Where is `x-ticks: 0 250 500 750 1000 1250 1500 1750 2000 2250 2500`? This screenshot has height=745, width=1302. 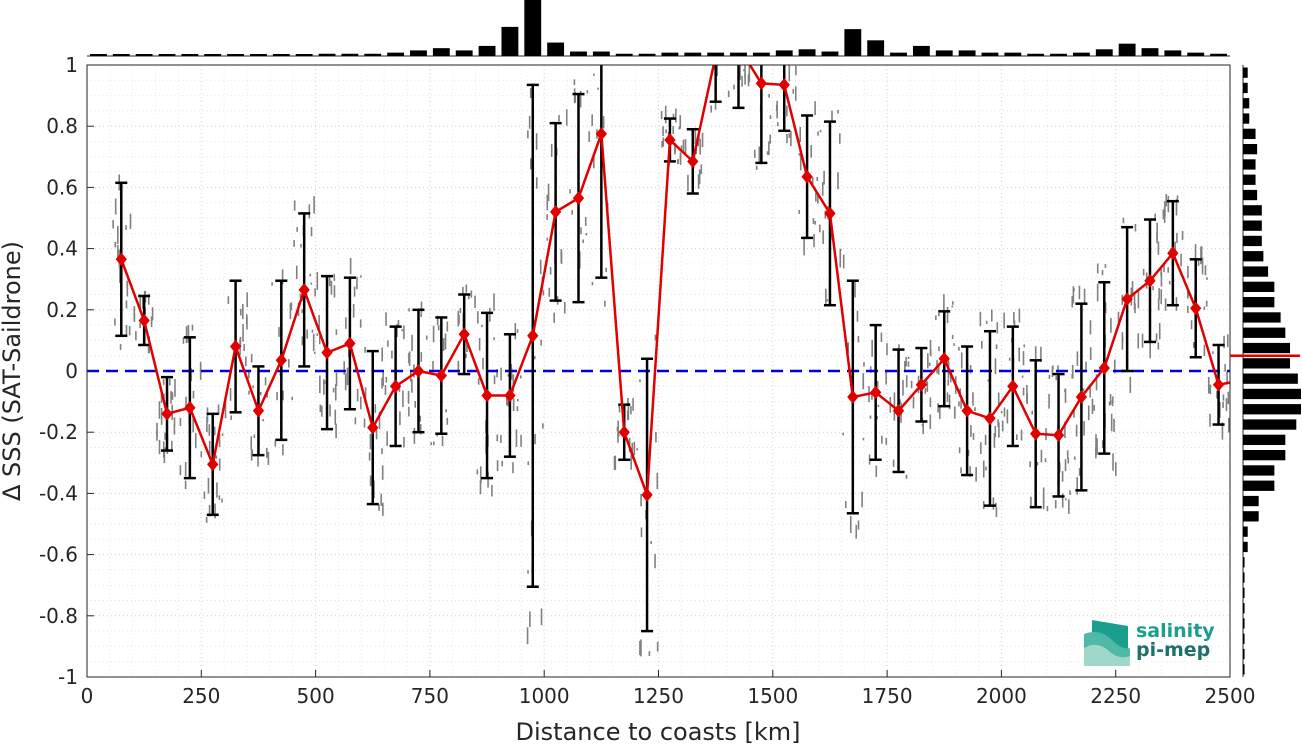
x-ticks: 0 250 500 750 1000 1250 1500 1750 2000 2250 2500 is located at coordinates (668, 689).